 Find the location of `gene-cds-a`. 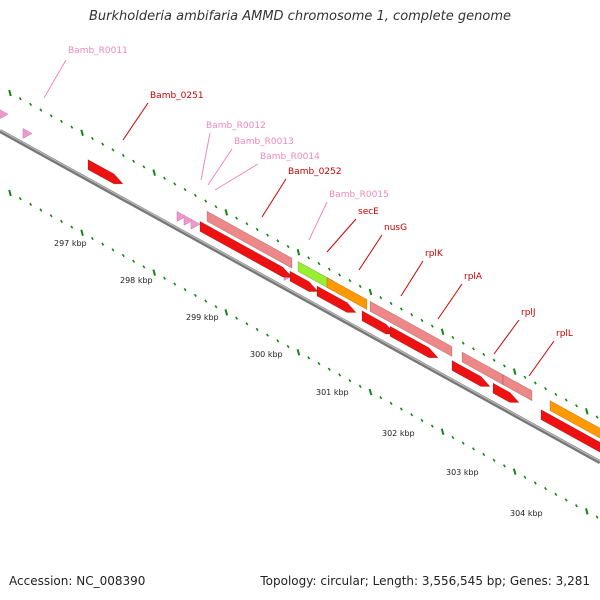

gene-cds-a is located at coordinates (304, 280).